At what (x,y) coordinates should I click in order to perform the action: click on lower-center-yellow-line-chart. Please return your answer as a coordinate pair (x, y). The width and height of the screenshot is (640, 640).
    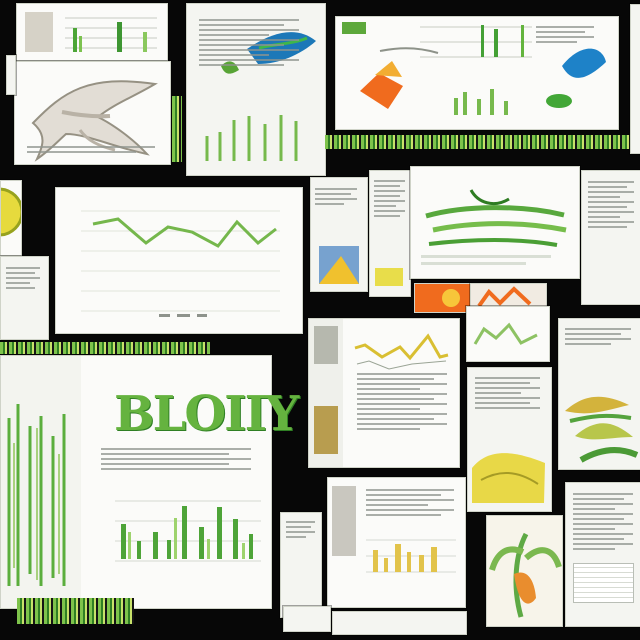
    Looking at the image, I should click on (379, 393).